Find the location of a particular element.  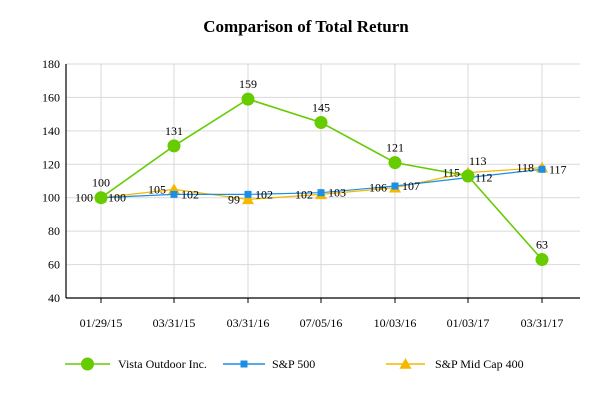

y-tick-label: 40 is located at coordinates (54, 298).